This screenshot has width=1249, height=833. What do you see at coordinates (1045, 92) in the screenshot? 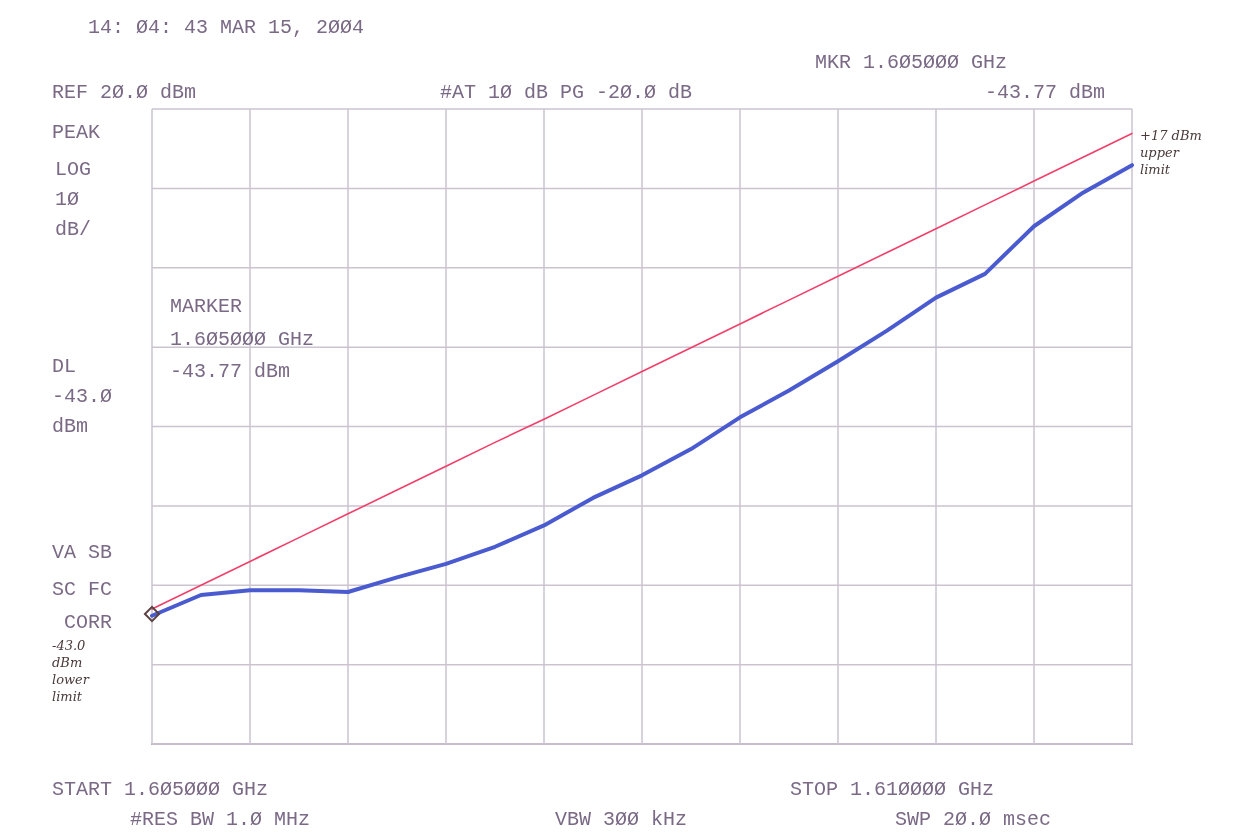
I see `text: -43.77 dBm` at bounding box center [1045, 92].